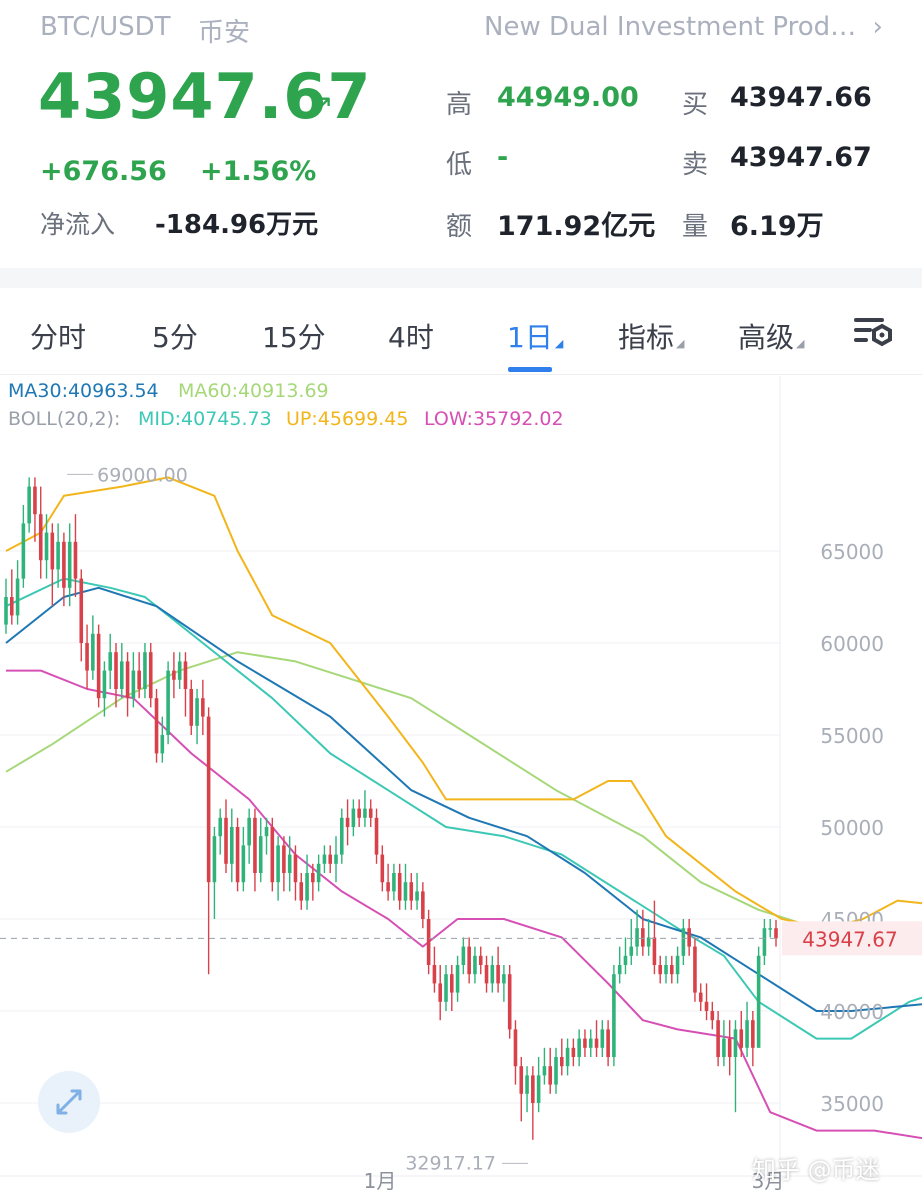 The image size is (922, 1202). What do you see at coordinates (450, 1163) in the screenshot?
I see `low-annotation: 32917.17` at bounding box center [450, 1163].